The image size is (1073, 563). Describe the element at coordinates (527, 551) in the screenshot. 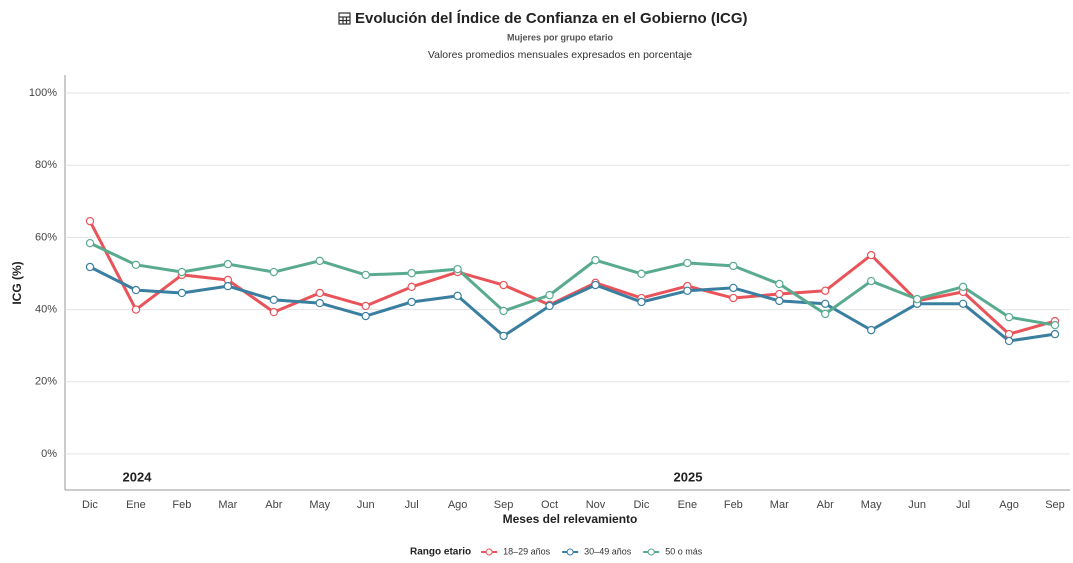

I see `legend-label: 18–29 años` at that location.